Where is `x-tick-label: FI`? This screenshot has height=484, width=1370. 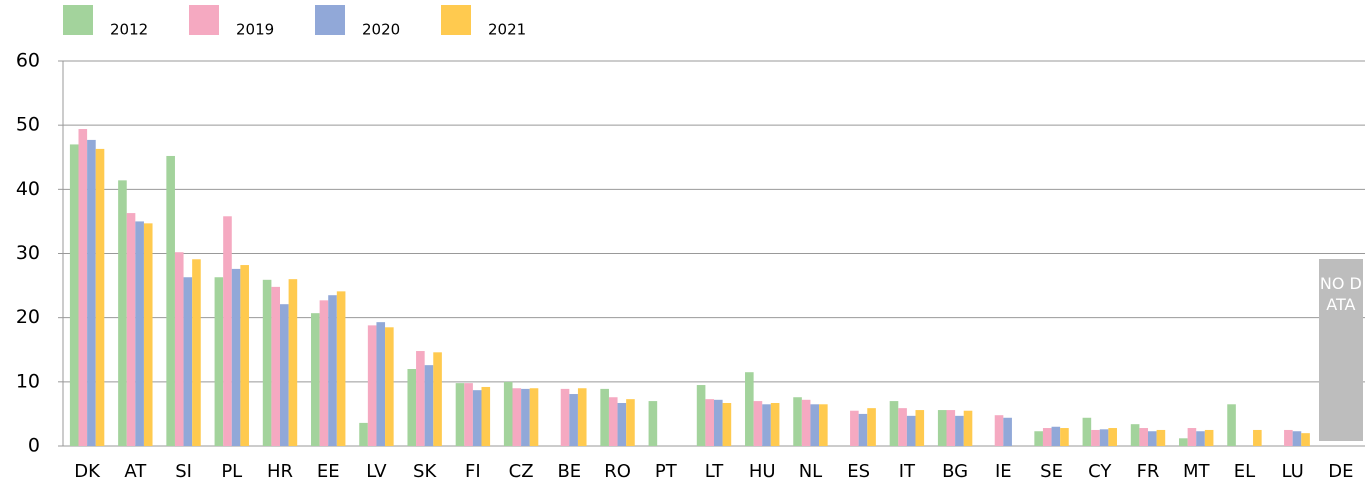 x-tick-label: FI is located at coordinates (473, 471).